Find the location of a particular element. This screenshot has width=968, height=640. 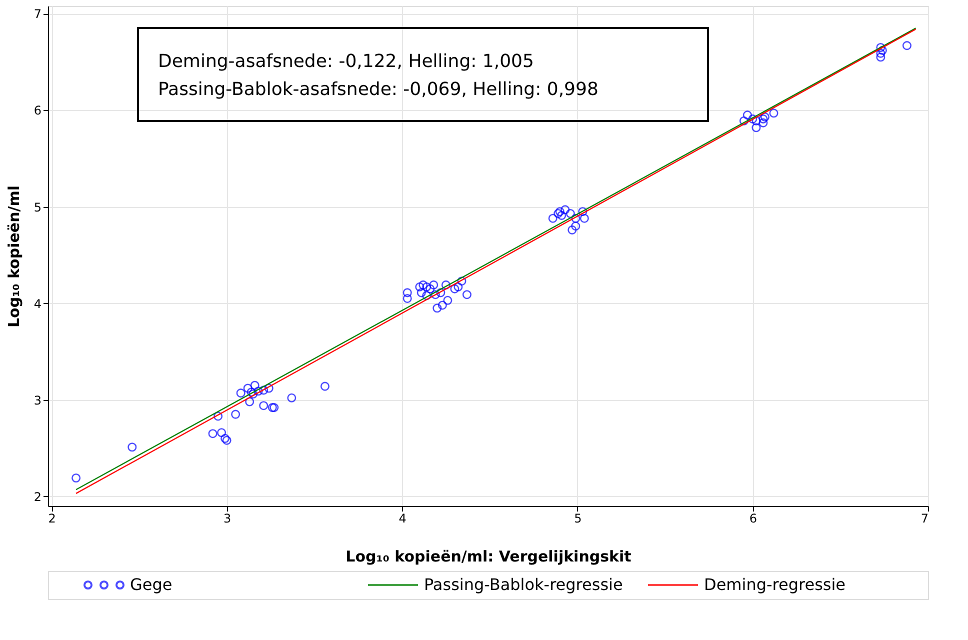

x-tick-label: 3 is located at coordinates (227, 519).